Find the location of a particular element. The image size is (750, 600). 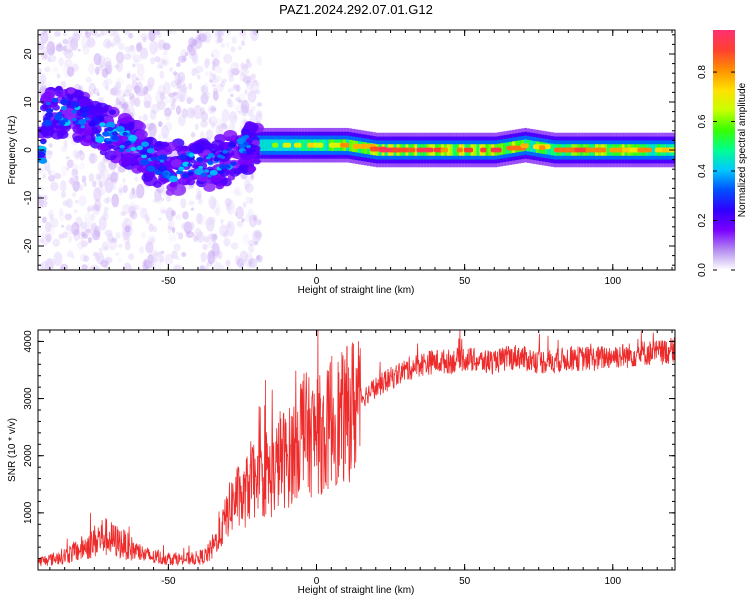

x-tick-label: 100 is located at coordinates (612, 581).